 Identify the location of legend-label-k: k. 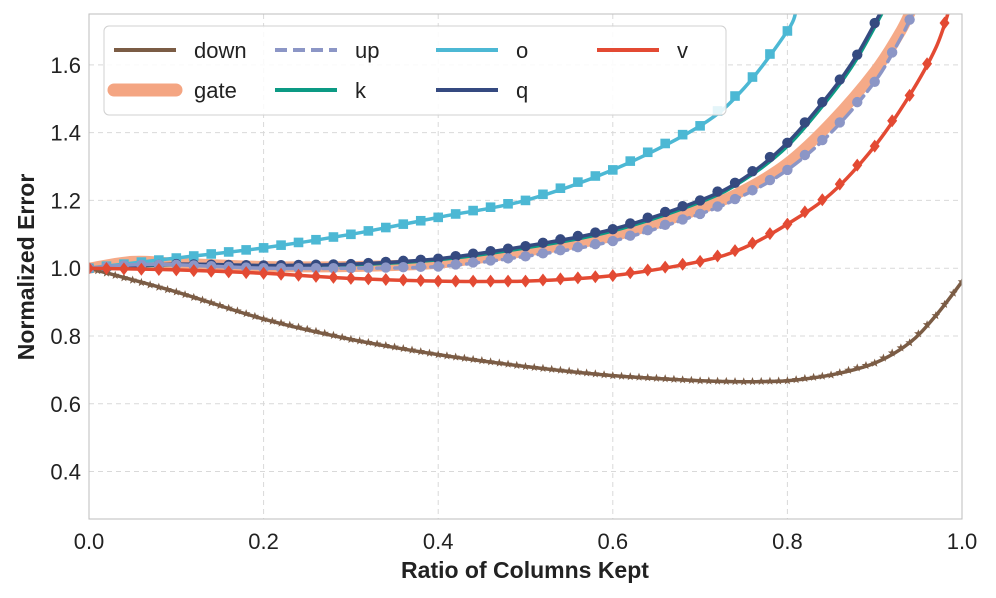
(361, 90).